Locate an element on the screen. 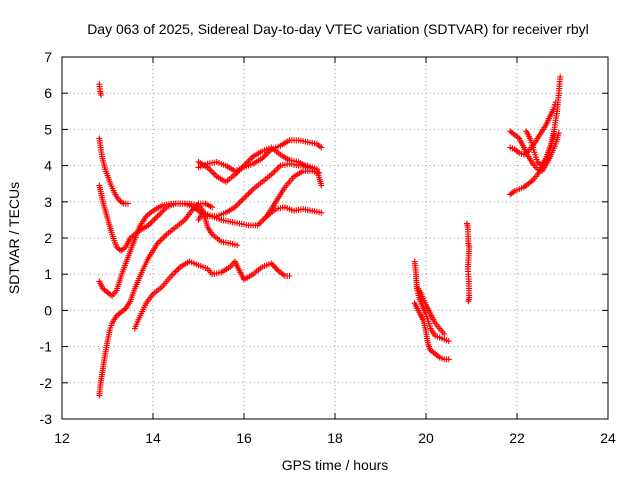 The height and width of the screenshot is (480, 640). y-tick-label: 3 is located at coordinates (48, 202).